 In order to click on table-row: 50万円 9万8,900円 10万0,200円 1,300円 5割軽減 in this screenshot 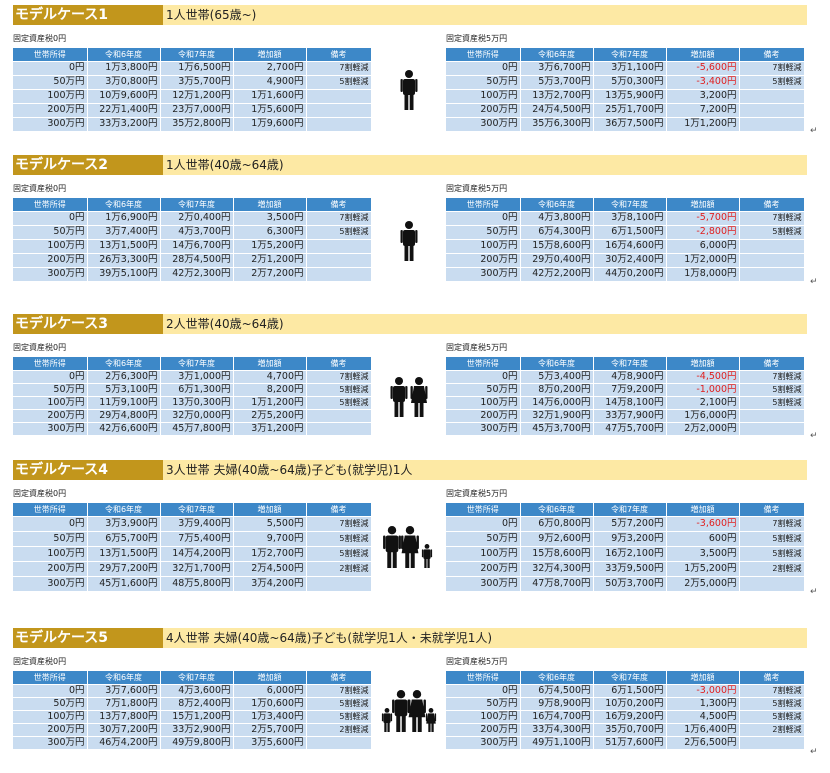, I will do `click(625, 704)`.